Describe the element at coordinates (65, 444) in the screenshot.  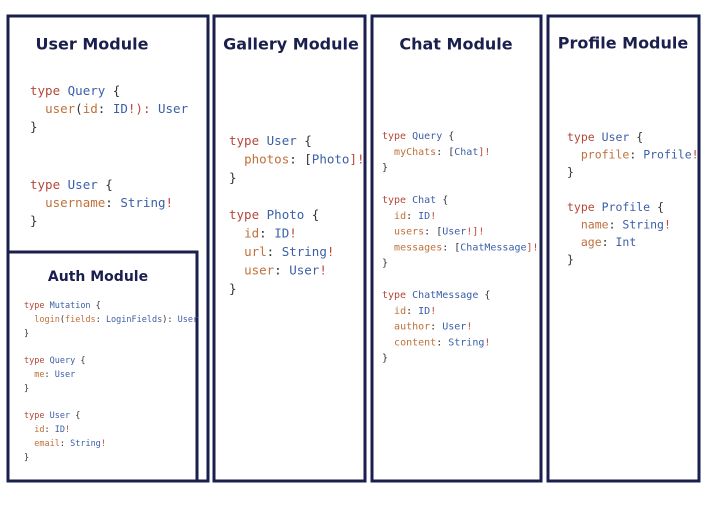
I see `code-line: email: String!` at that location.